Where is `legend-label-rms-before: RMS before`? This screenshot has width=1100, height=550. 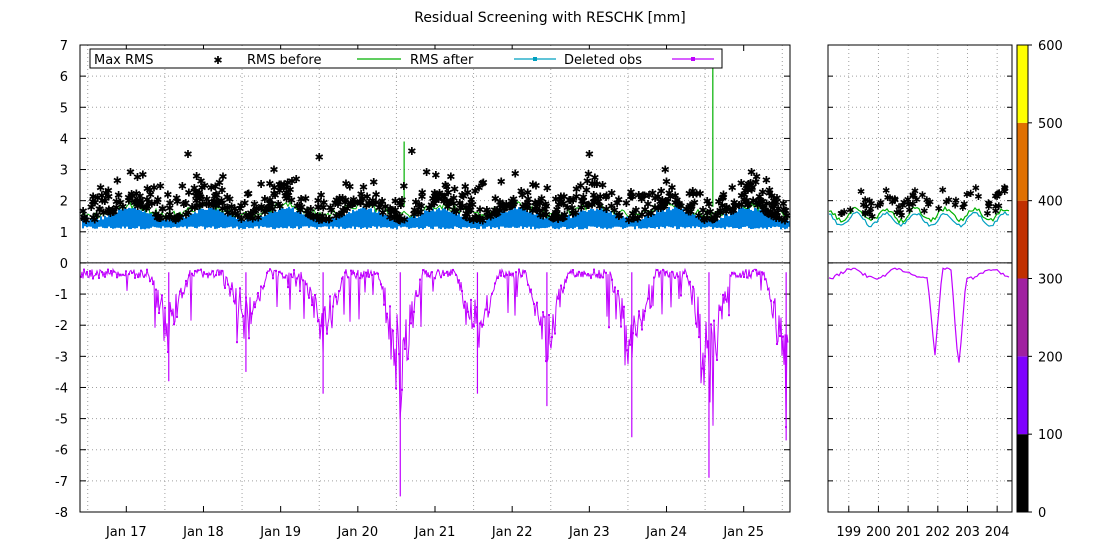
legend-label-rms-before: RMS before is located at coordinates (284, 60).